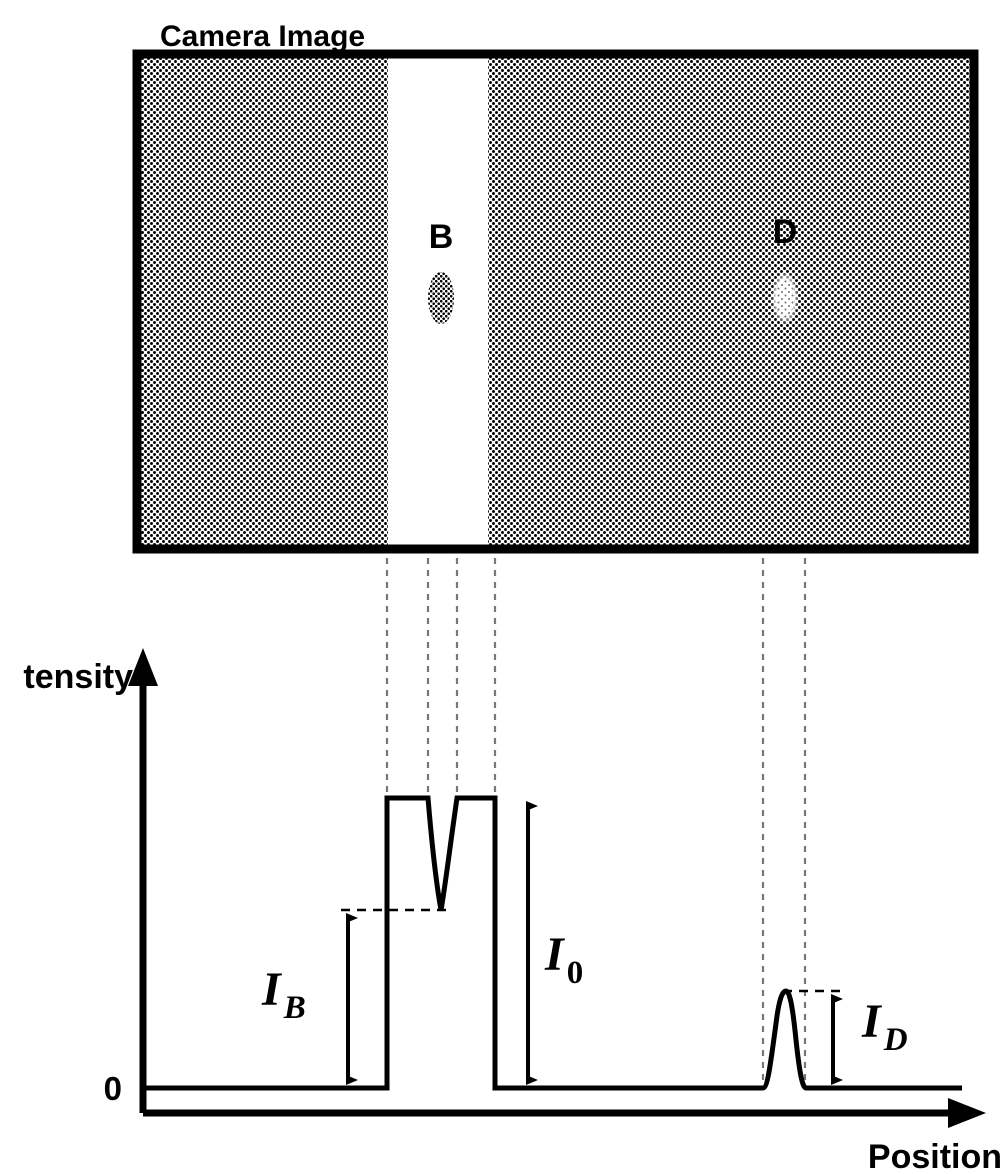  Describe the element at coordinates (785, 232) in the screenshot. I see `feature-label-d: D` at that location.